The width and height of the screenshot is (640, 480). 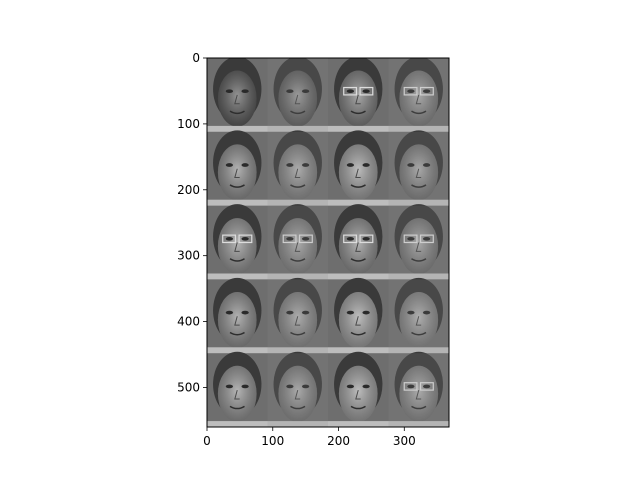 What do you see at coordinates (188, 322) in the screenshot?
I see `y-tick-label: 400` at bounding box center [188, 322].